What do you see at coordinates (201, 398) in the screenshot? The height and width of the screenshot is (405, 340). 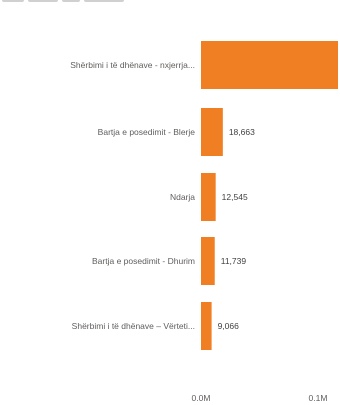 I see `x-tick-label-0: 0.0M` at bounding box center [201, 398].